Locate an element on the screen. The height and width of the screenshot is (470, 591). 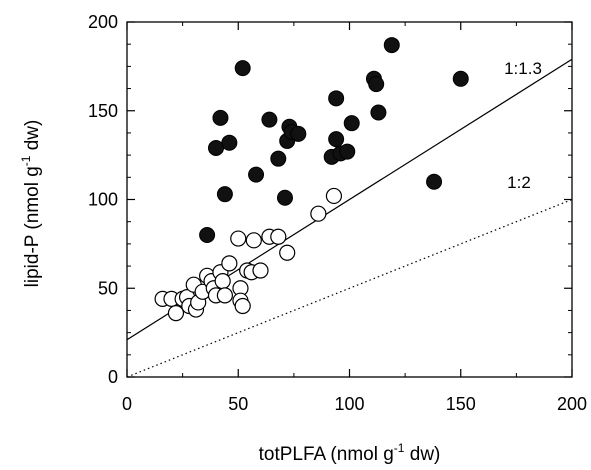
x-axis-title: totPLFA (nmol g-1 dw) is located at coordinates (350, 453).